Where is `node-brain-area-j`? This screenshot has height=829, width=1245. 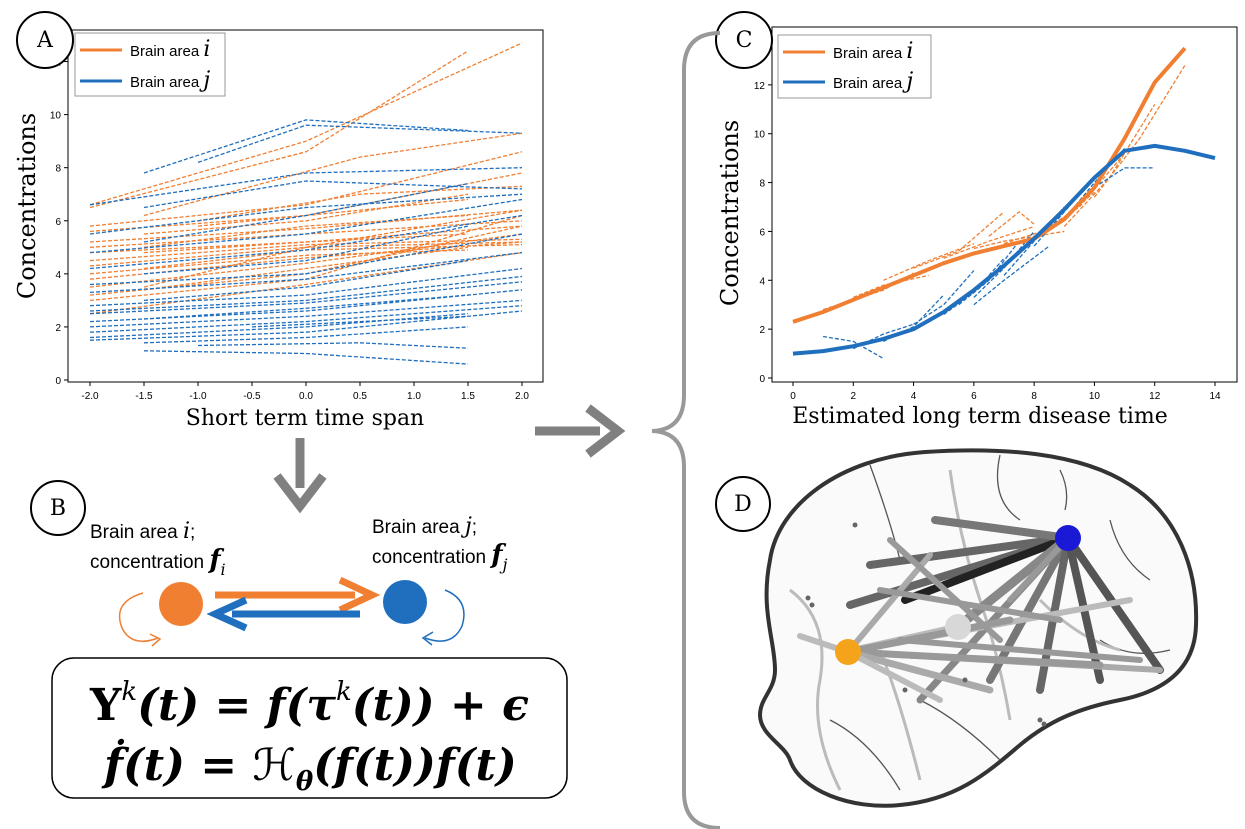
node-brain-area-j is located at coordinates (405, 602).